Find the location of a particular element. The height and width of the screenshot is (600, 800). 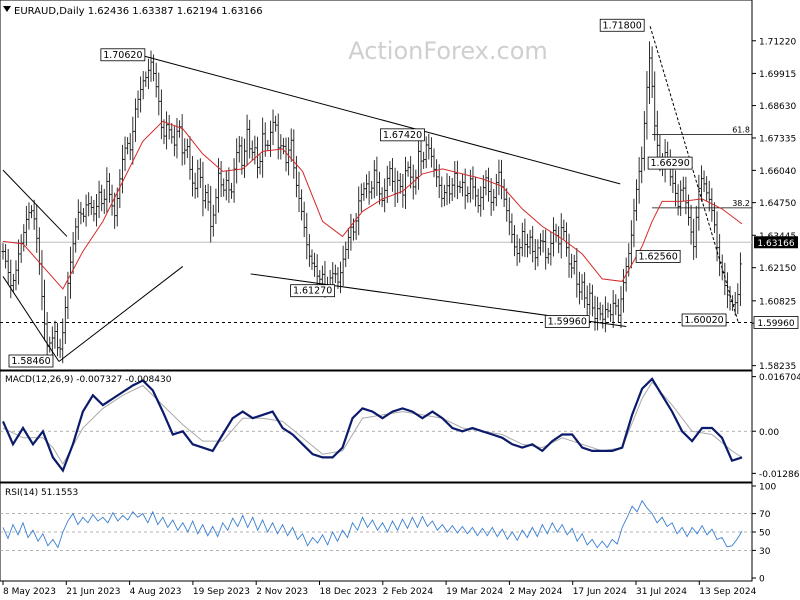

current-price-tag-text: 1.63166 is located at coordinates (775, 244).